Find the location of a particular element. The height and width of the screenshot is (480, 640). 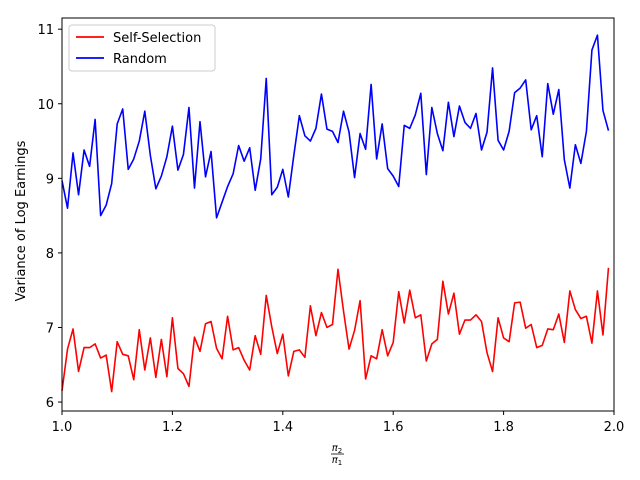

y-axis-ticks: 6 7 8 9 10 11 is located at coordinates (49, 217).